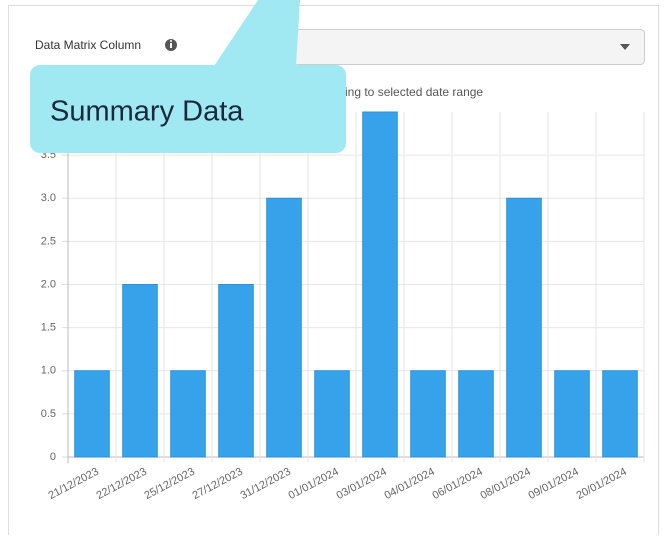 The image size is (667, 540). Describe the element at coordinates (147, 112) in the screenshot. I see `callout-text: Summary Data` at that location.